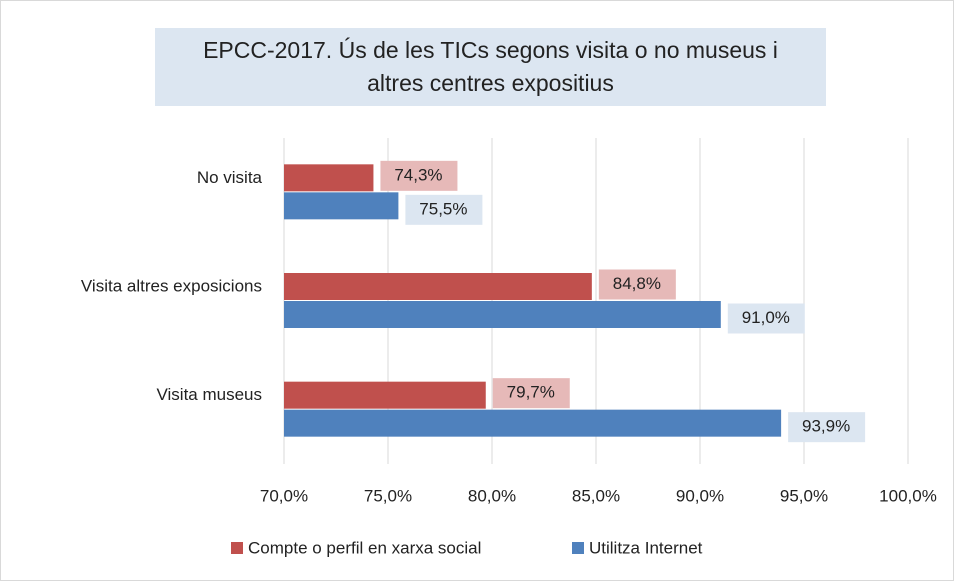 The height and width of the screenshot is (581, 954). I want to click on x-tick-label: 75,0%, so click(388, 495).